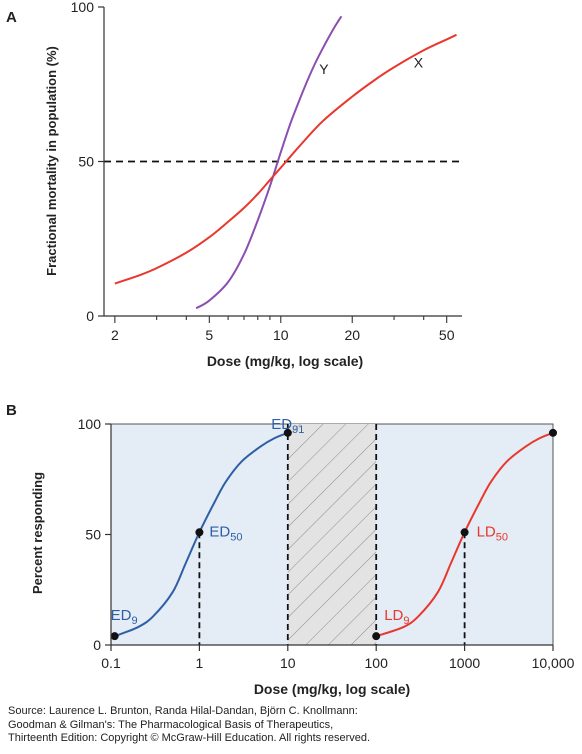 The image size is (582, 754). What do you see at coordinates (281, 335) in the screenshot?
I see `panel-a-x-tick-label: 10` at bounding box center [281, 335].